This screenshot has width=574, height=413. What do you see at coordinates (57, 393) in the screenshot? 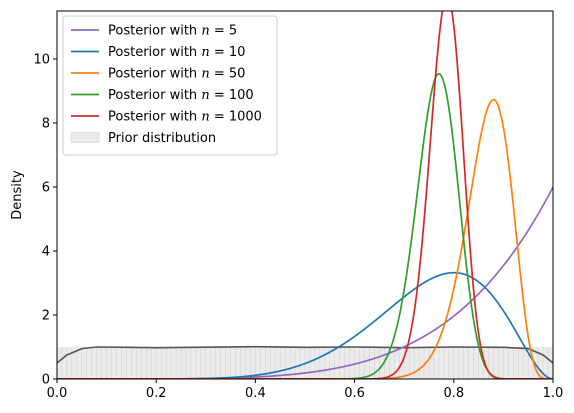
I see `x-tick-label: 0.0` at bounding box center [57, 393].